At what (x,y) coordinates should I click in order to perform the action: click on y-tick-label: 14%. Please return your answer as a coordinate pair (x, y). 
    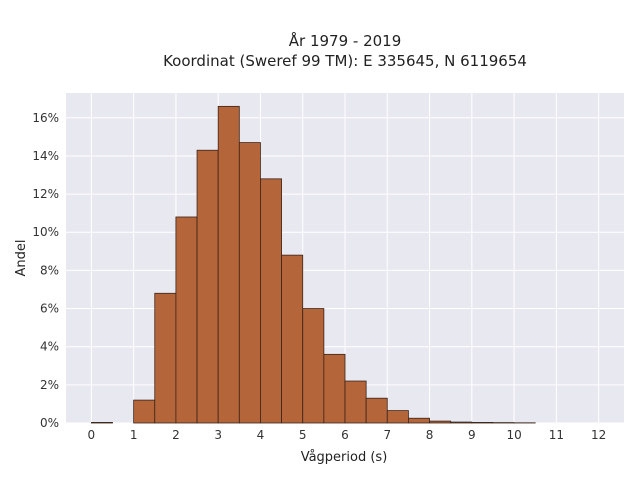
    Looking at the image, I should click on (45, 156).